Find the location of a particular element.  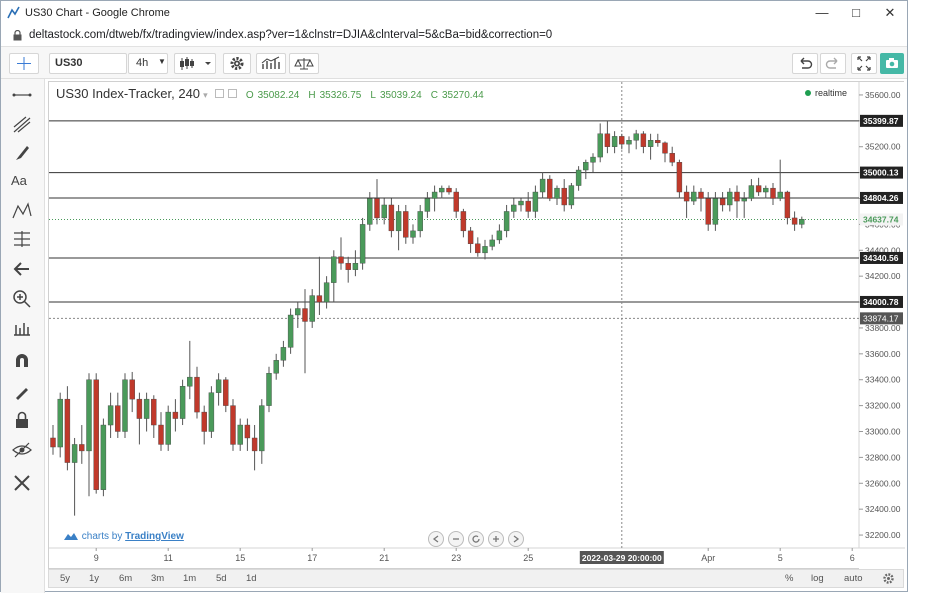

brand-name: TradingView is located at coordinates (154, 536).